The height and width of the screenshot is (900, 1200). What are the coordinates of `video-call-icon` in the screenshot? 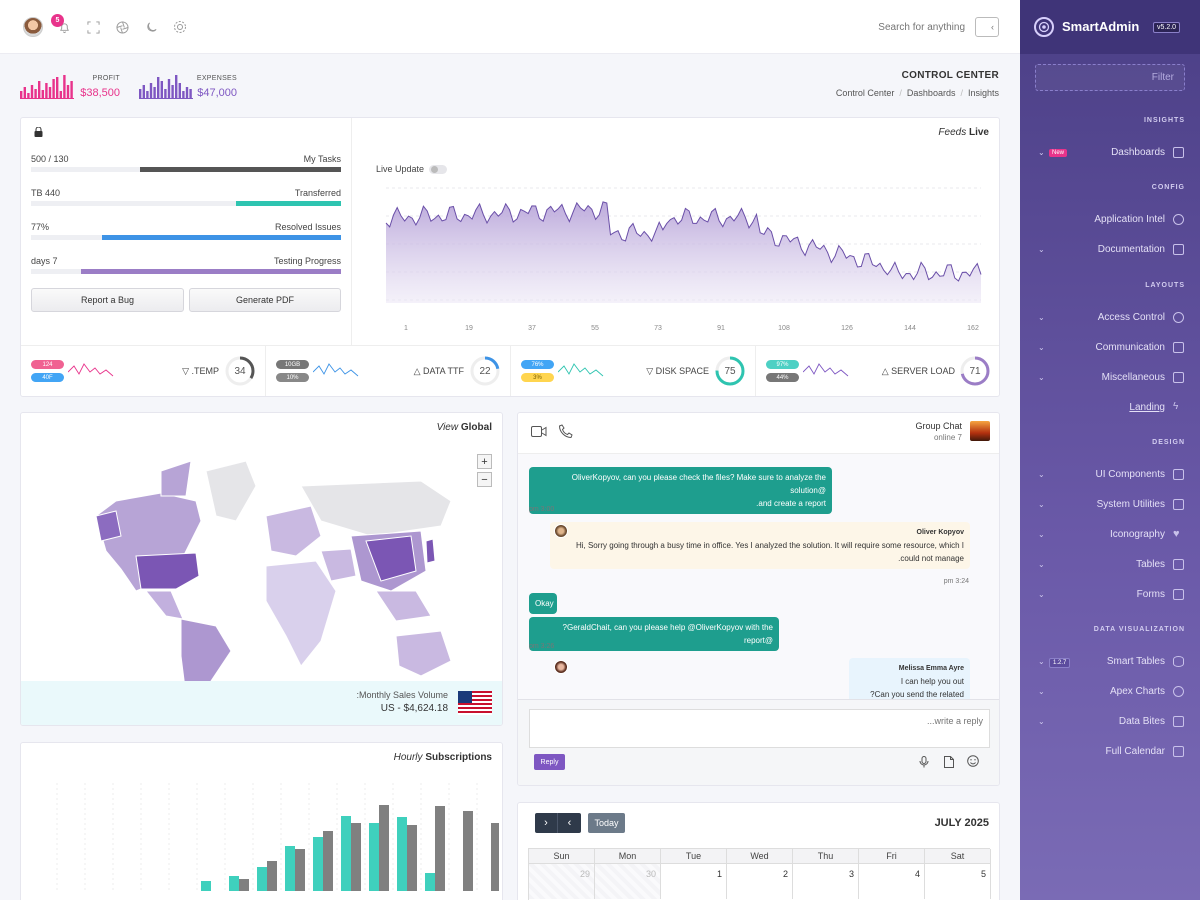 It's located at (539, 433).